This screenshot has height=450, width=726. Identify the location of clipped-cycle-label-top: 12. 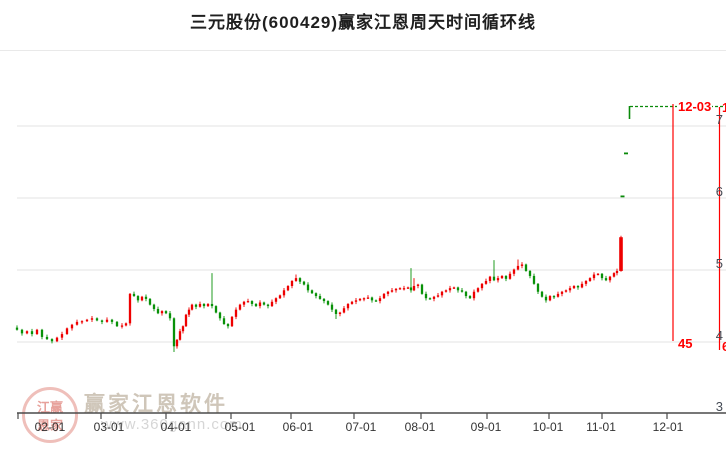
(724, 107).